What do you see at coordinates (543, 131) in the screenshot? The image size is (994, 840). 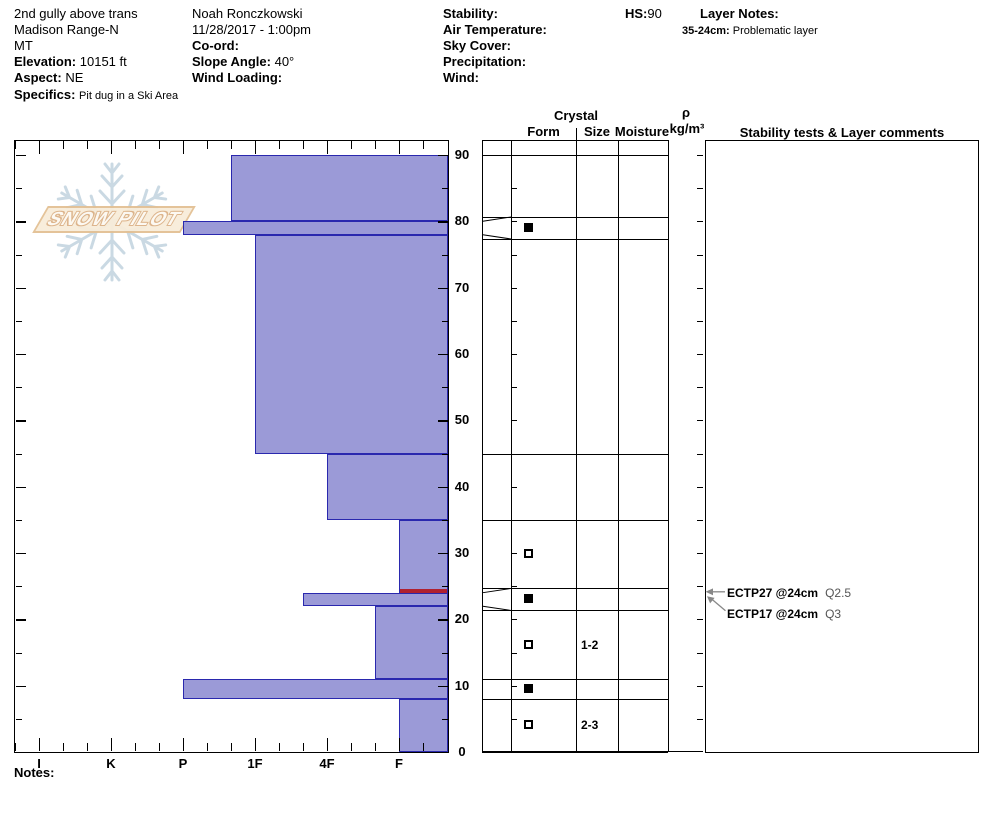 I see `form-column-header: Form` at bounding box center [543, 131].